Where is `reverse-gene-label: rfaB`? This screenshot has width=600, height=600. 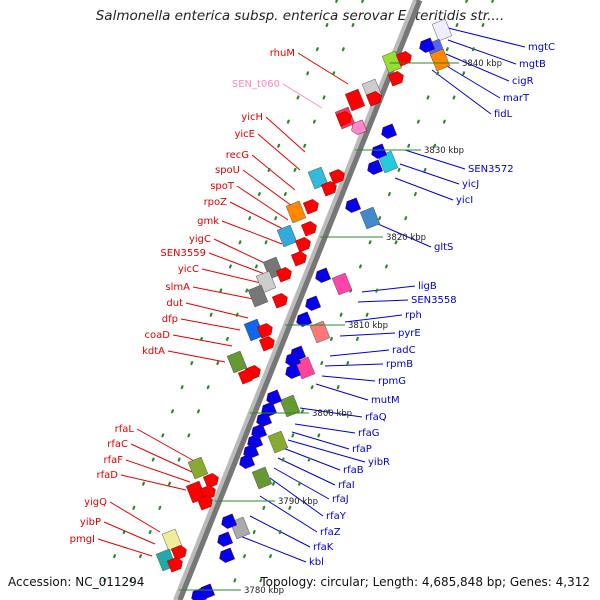
reverse-gene-label: rfaB is located at coordinates (353, 470).